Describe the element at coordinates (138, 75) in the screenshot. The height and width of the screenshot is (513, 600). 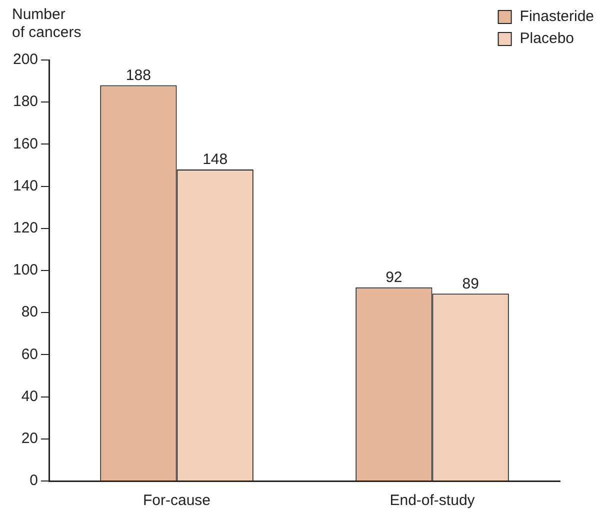
I see `data-label: 188` at that location.